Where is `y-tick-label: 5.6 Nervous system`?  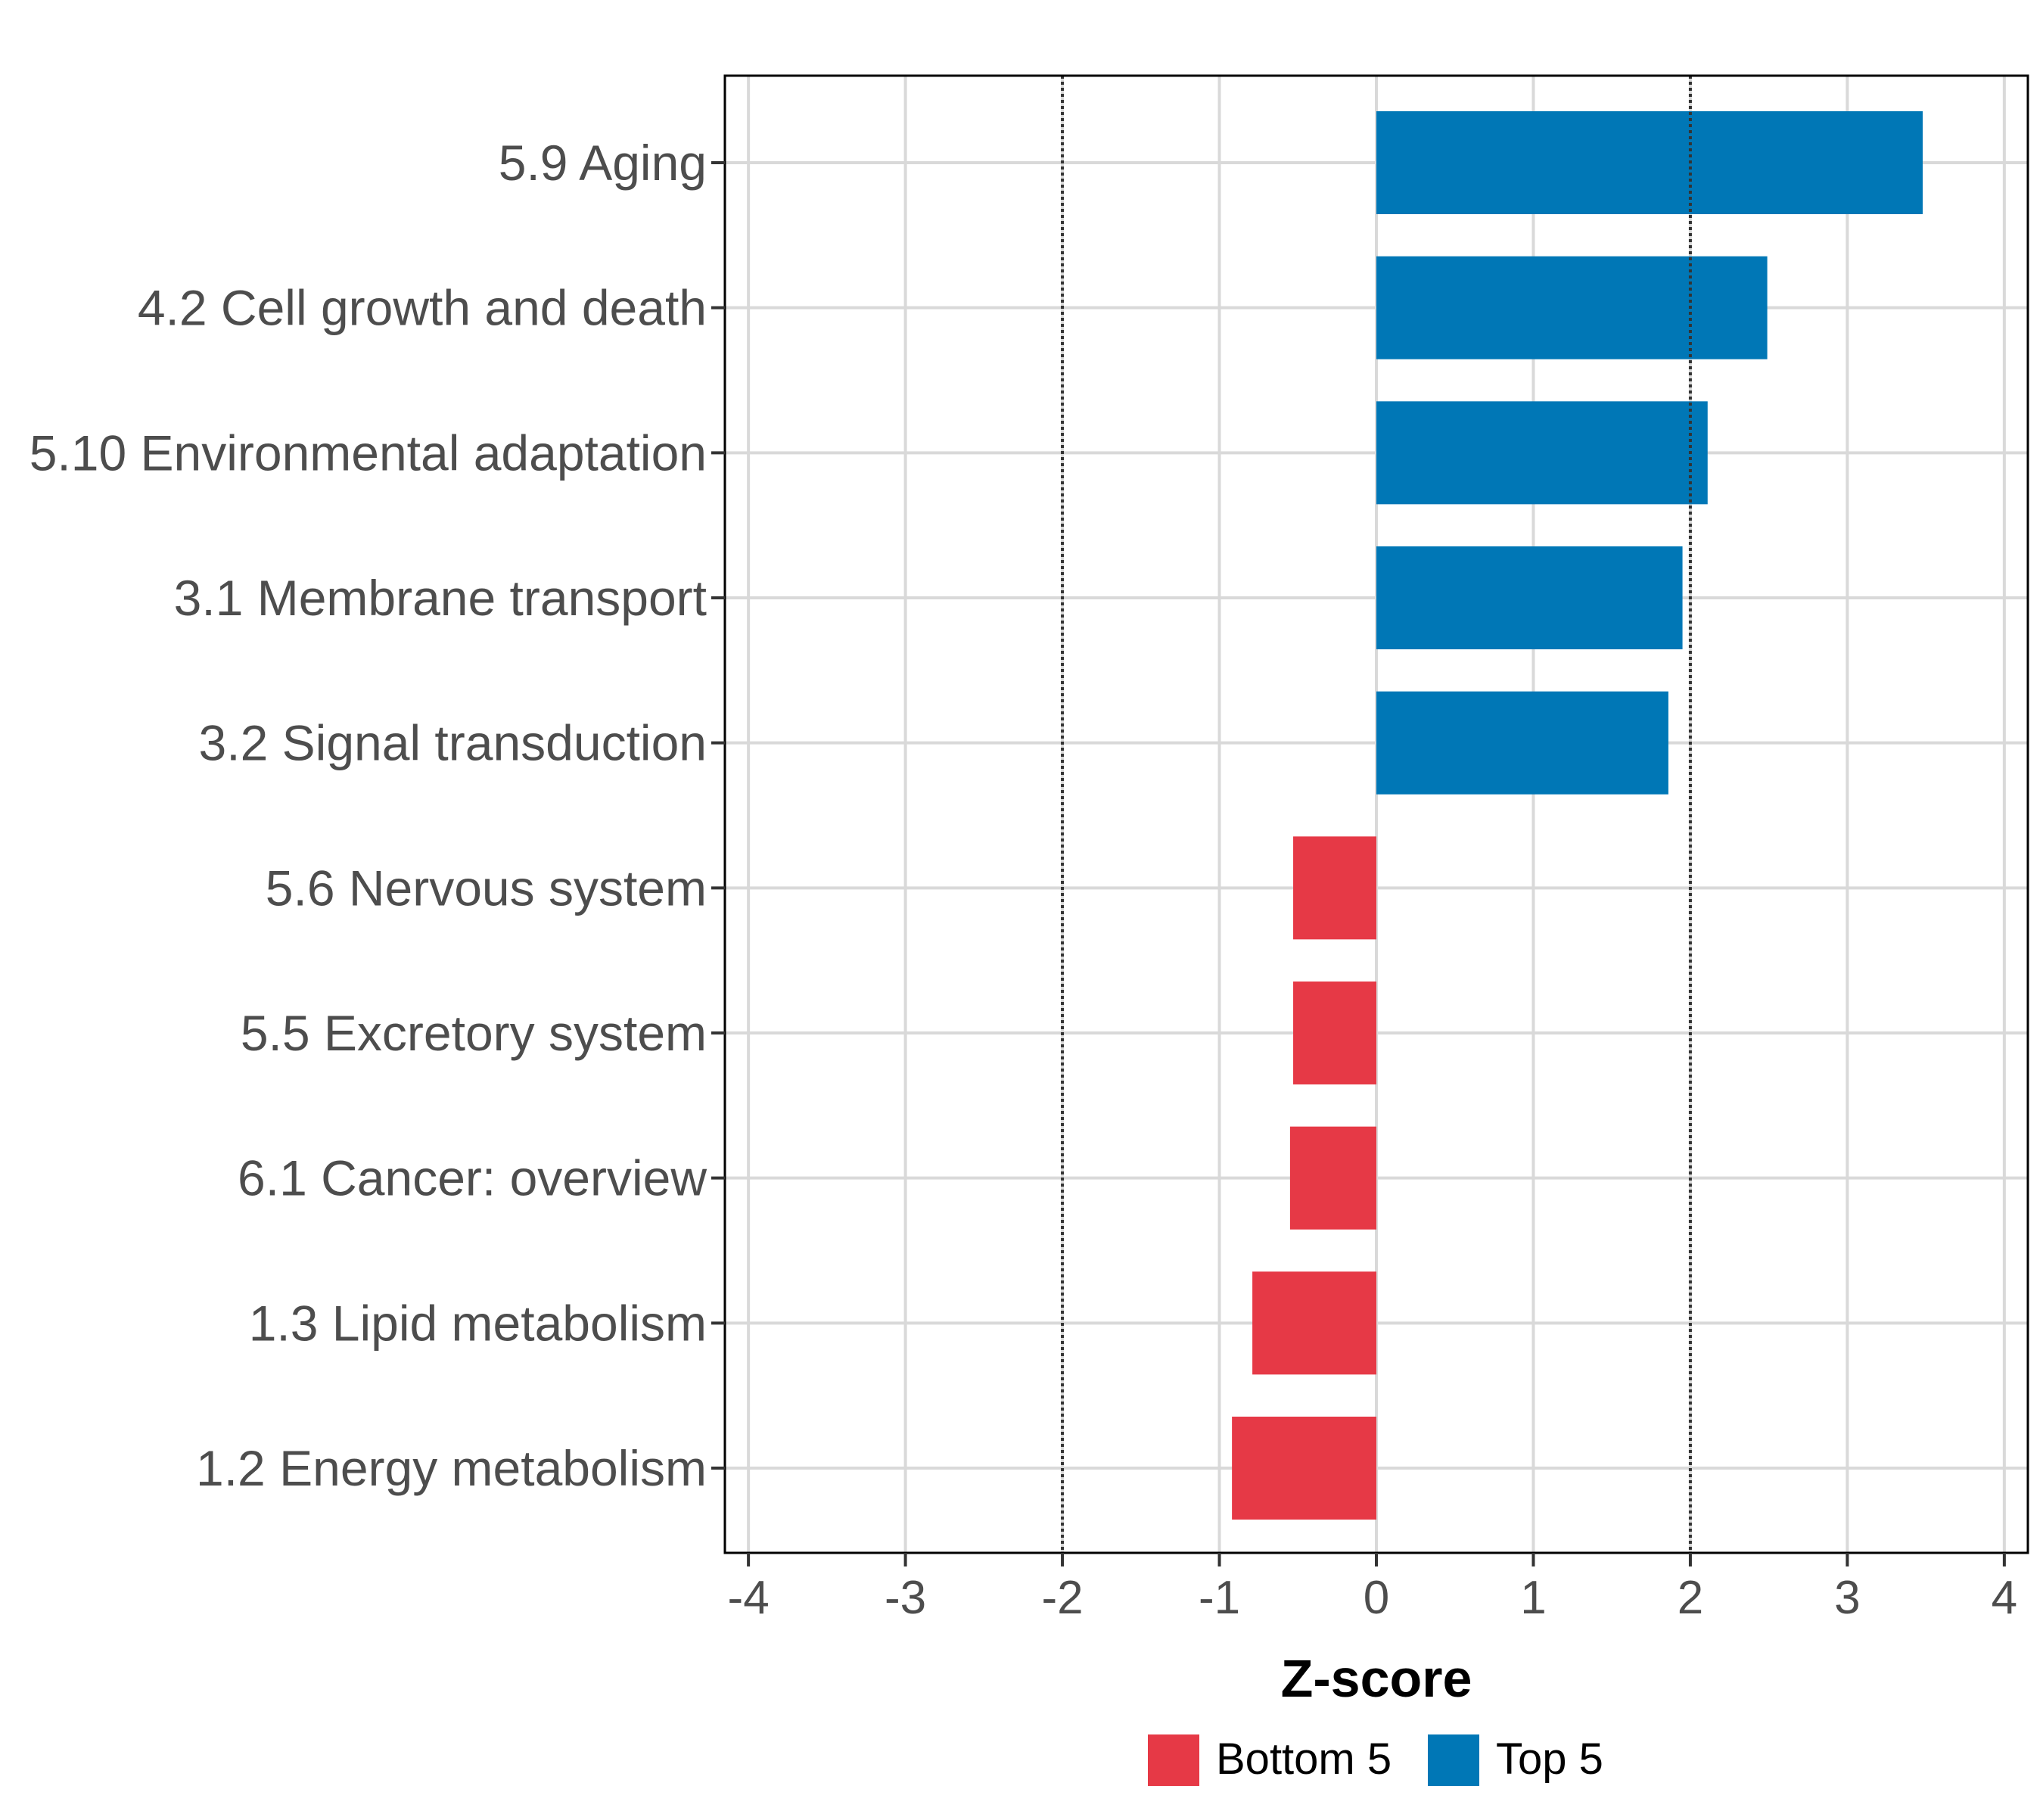
y-tick-label: 5.6 Nervous system is located at coordinates (487, 888).